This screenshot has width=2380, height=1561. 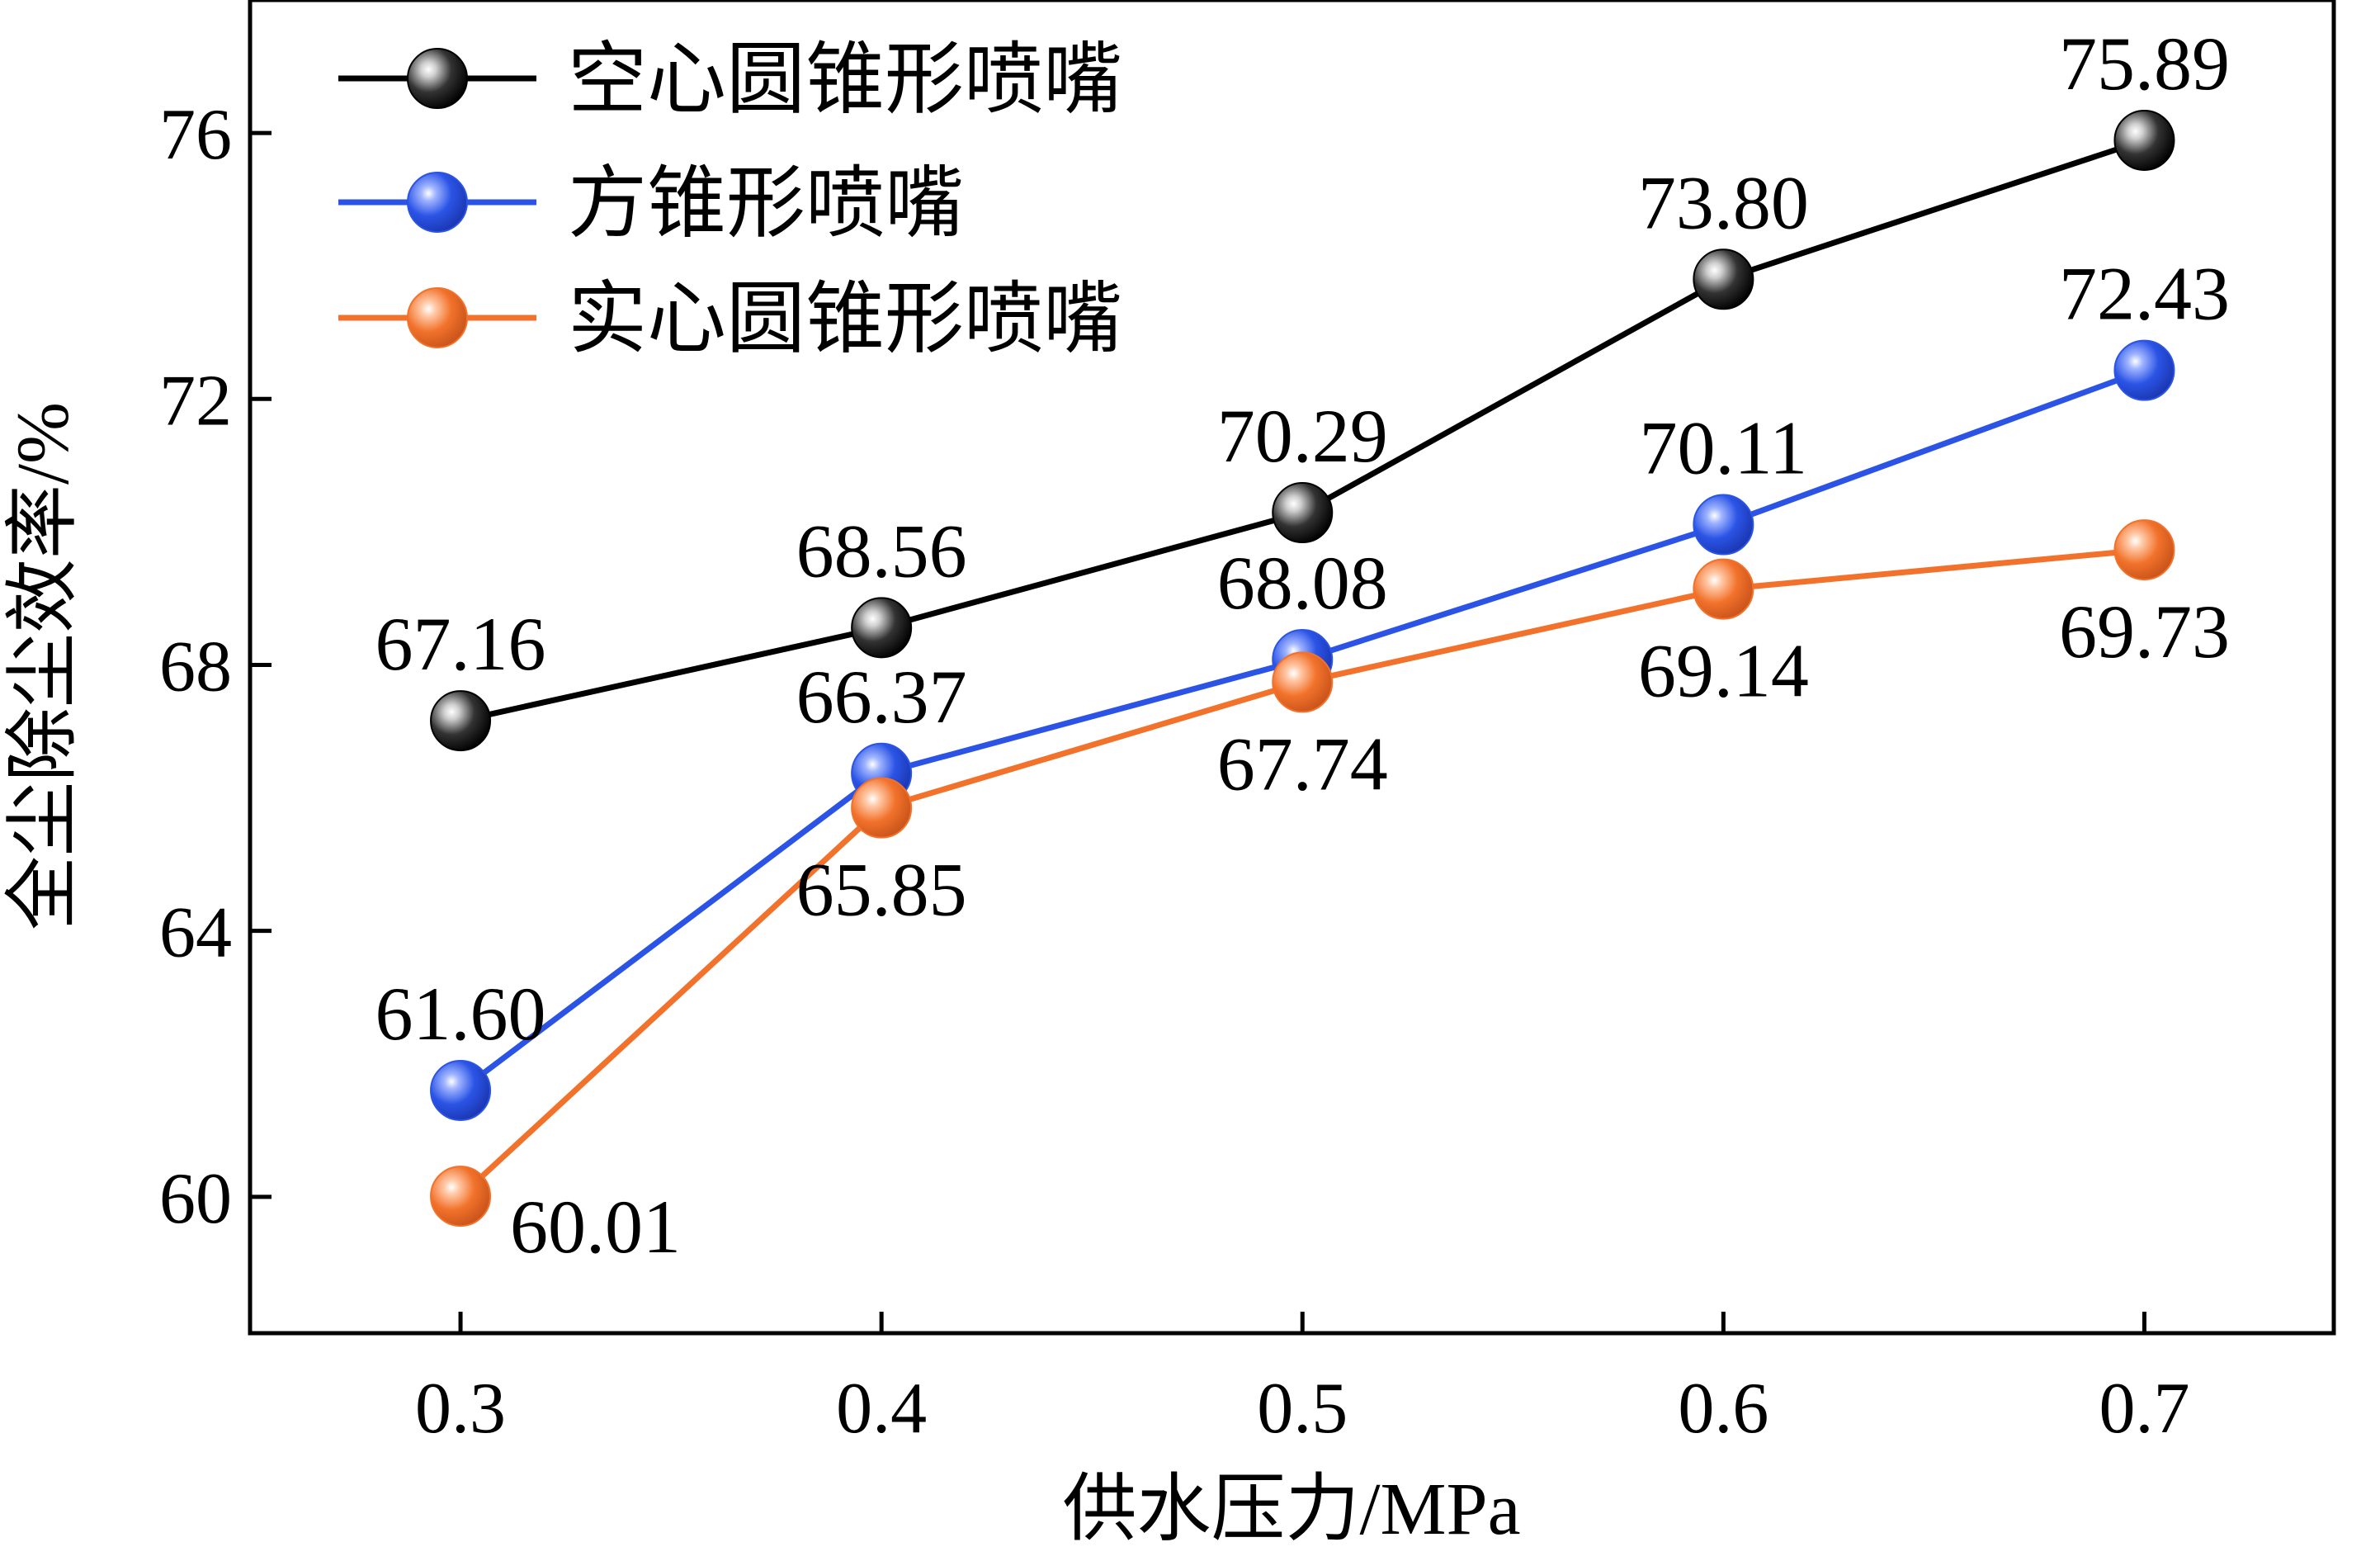 I want to click on data-label: 72.43, so click(x=2144, y=294).